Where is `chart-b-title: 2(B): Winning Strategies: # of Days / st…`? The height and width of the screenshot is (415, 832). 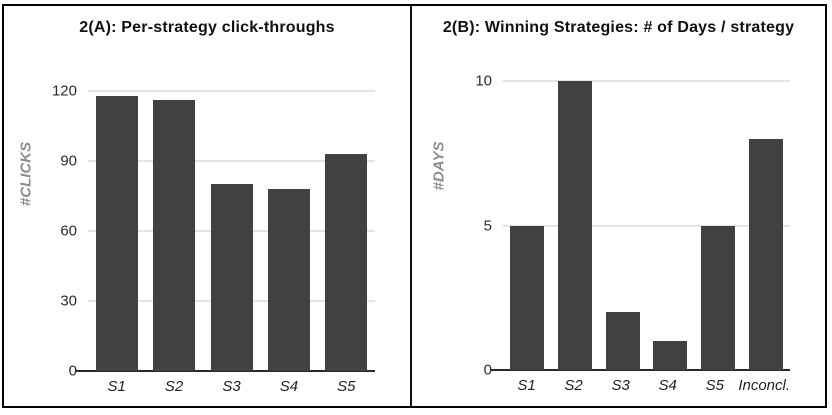
chart-b-title: 2(B): Winning Strategies: # of Days / st… is located at coordinates (618, 27).